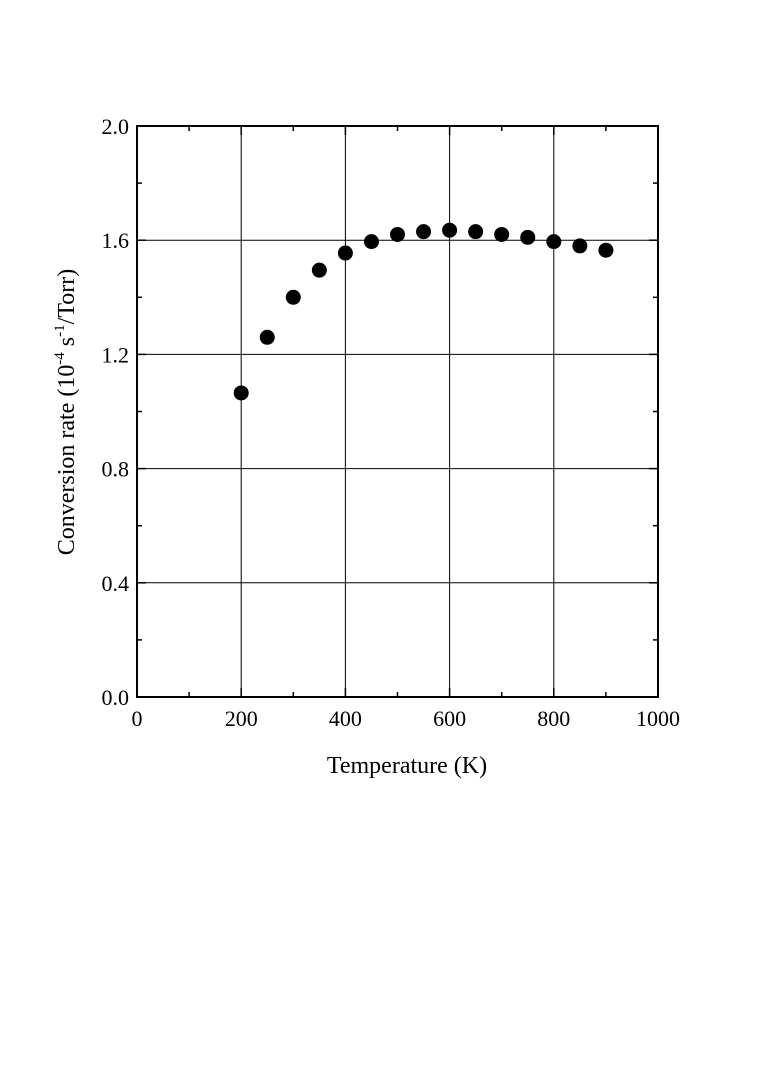  Describe the element at coordinates (241, 718) in the screenshot. I see `x-tick-label: 200` at that location.